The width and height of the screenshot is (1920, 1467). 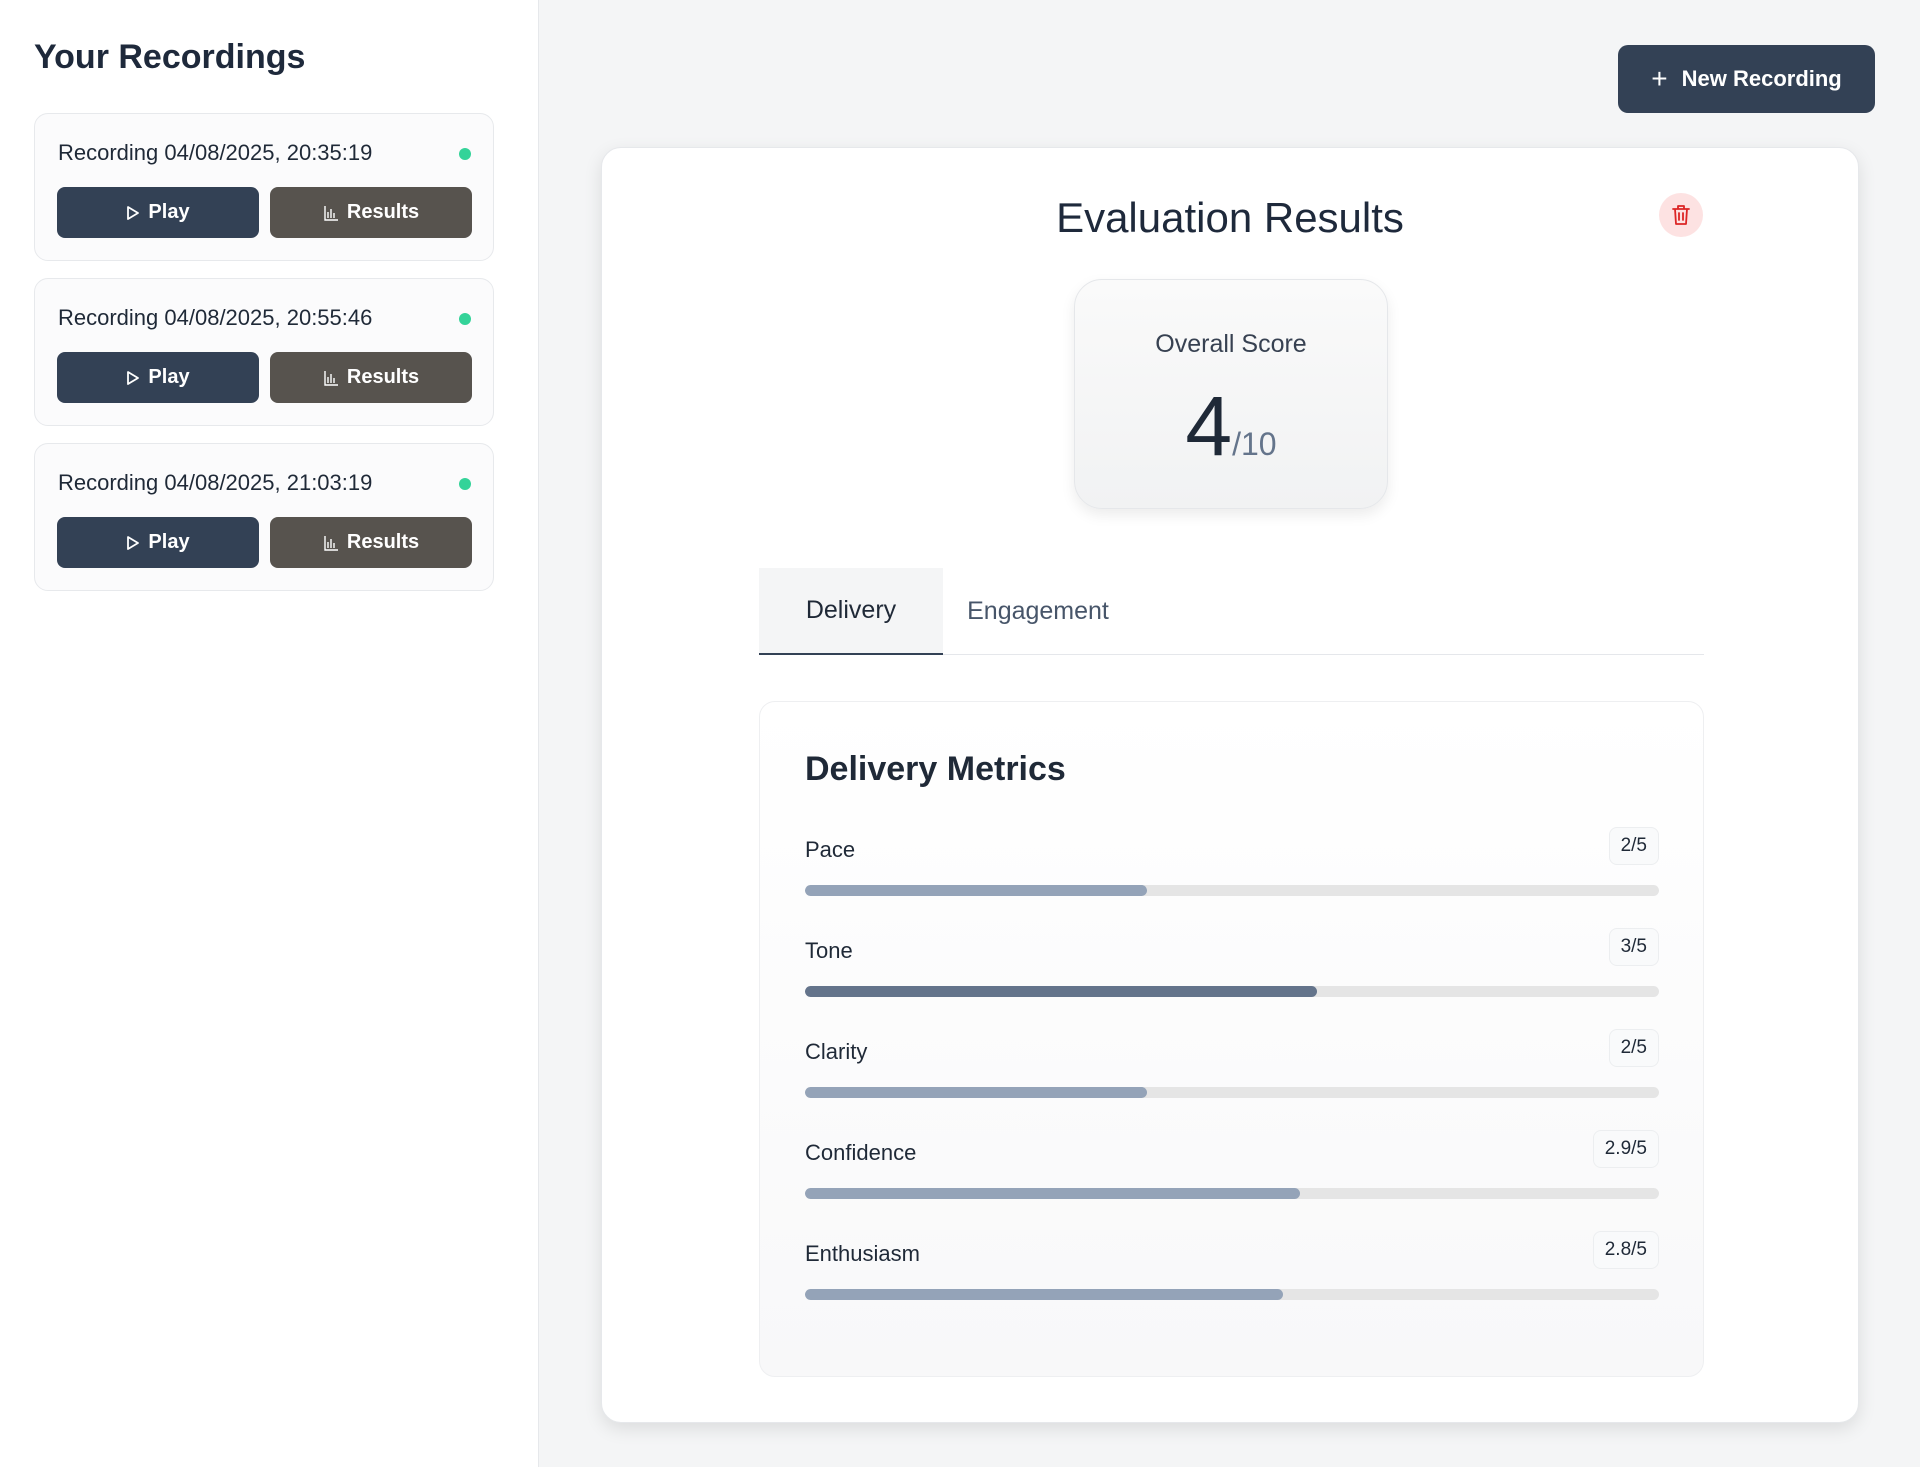 I want to click on tab-engagement: Engagement, so click(x=1038, y=611).